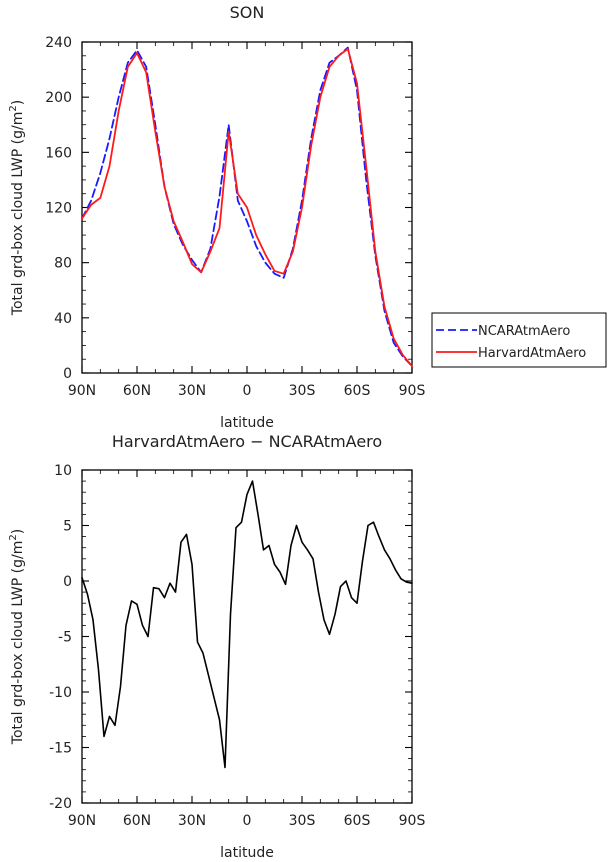 Image resolution: width=610 pixels, height=862 pixels. Describe the element at coordinates (247, 853) in the screenshot. I see `bottom-x-axis-label: latitude` at that location.